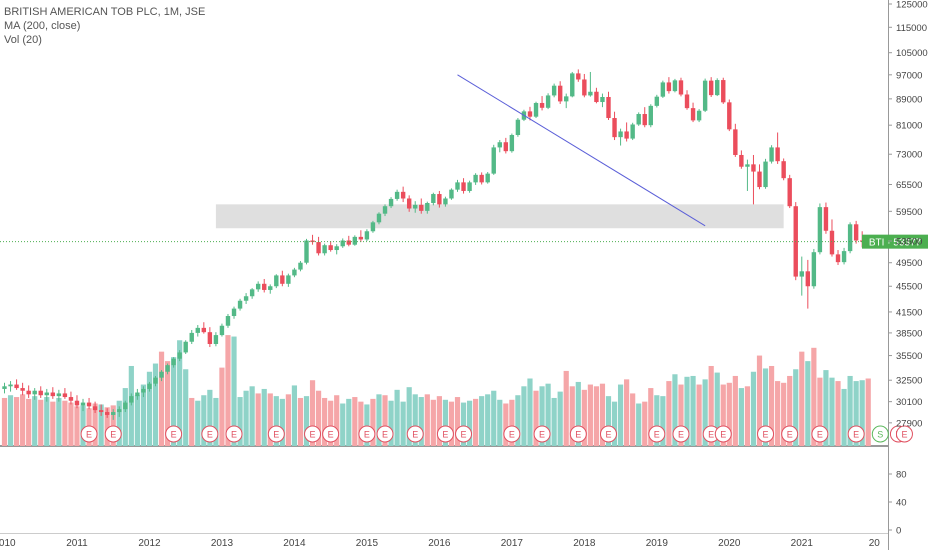 This screenshot has width=932, height=555. I want to click on price-tick-label: 41500, so click(909, 312).